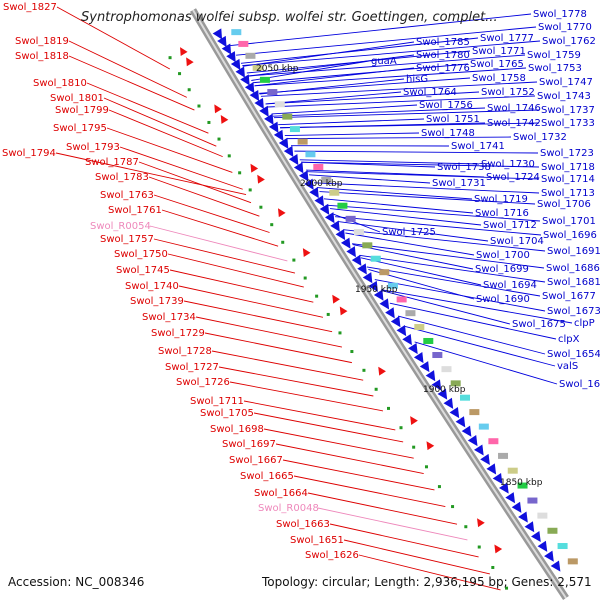 This screenshot has height=600, width=600. What do you see at coordinates (303, 524) in the screenshot?
I see `left-gene-label: Swol_1663` at bounding box center [303, 524].